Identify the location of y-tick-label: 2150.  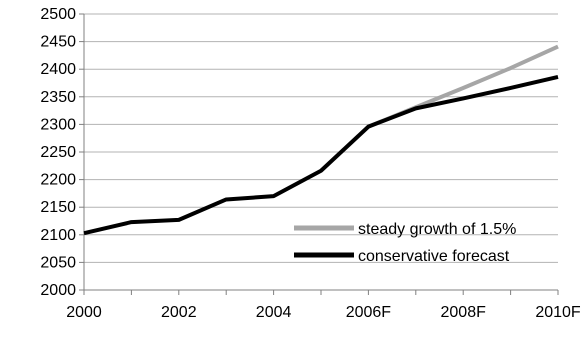
(58, 207).